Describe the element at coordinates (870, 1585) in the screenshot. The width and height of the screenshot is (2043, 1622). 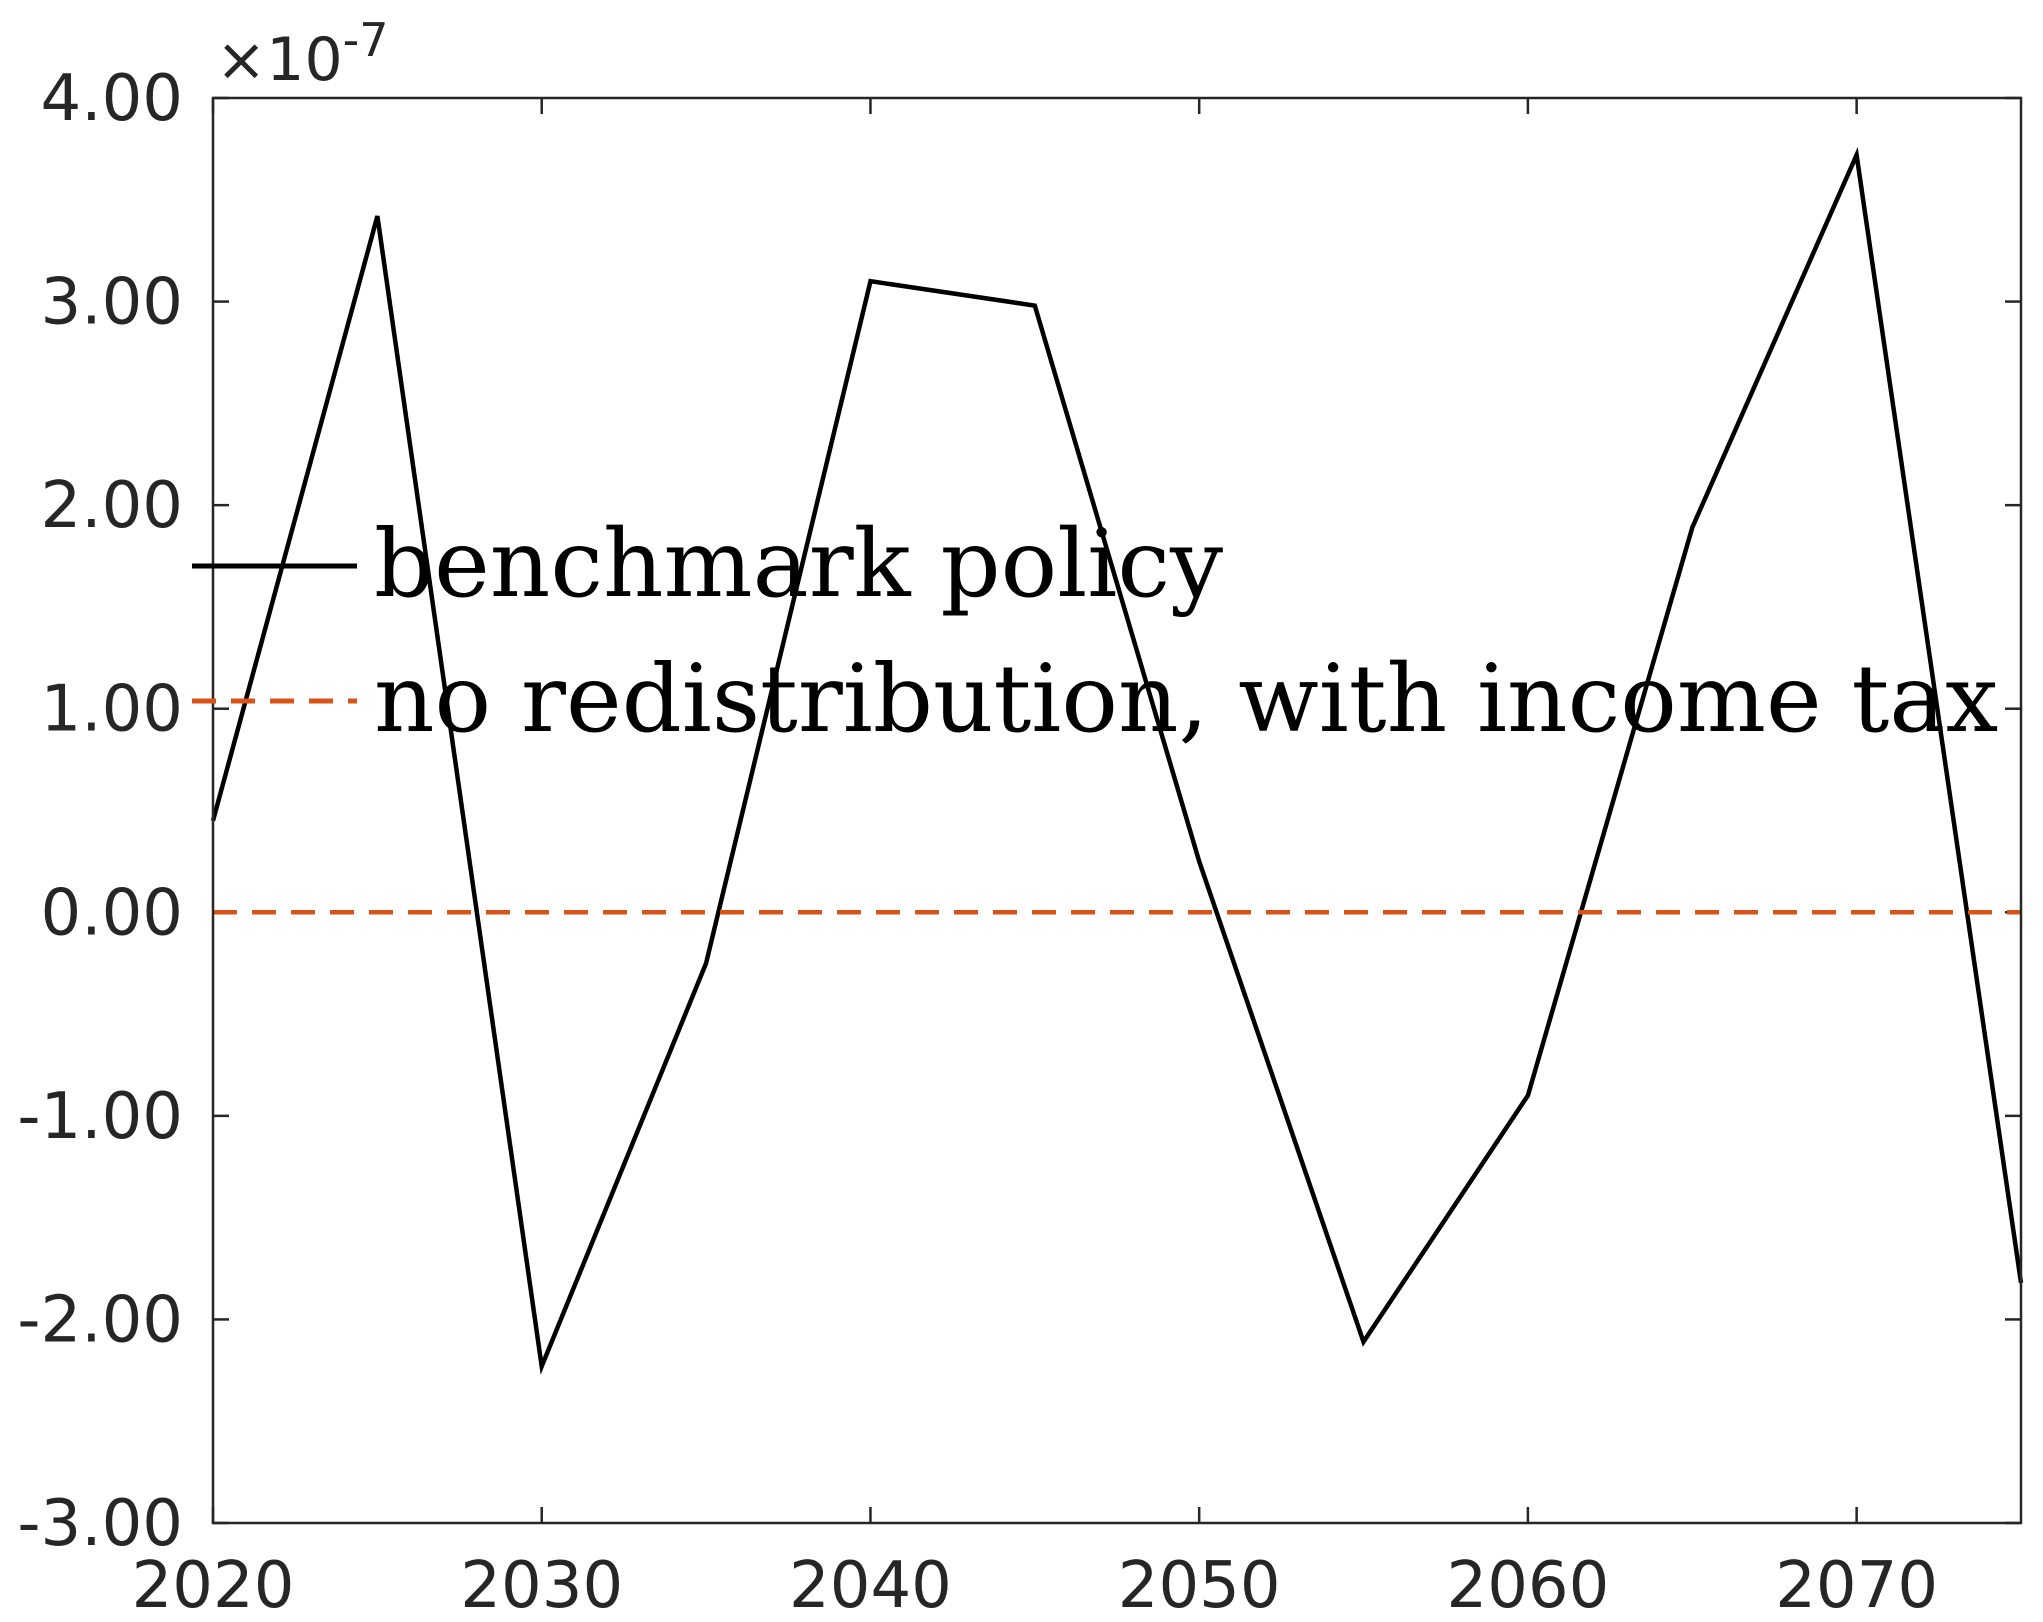
I see `x-tick-label-2040: 2040` at that location.